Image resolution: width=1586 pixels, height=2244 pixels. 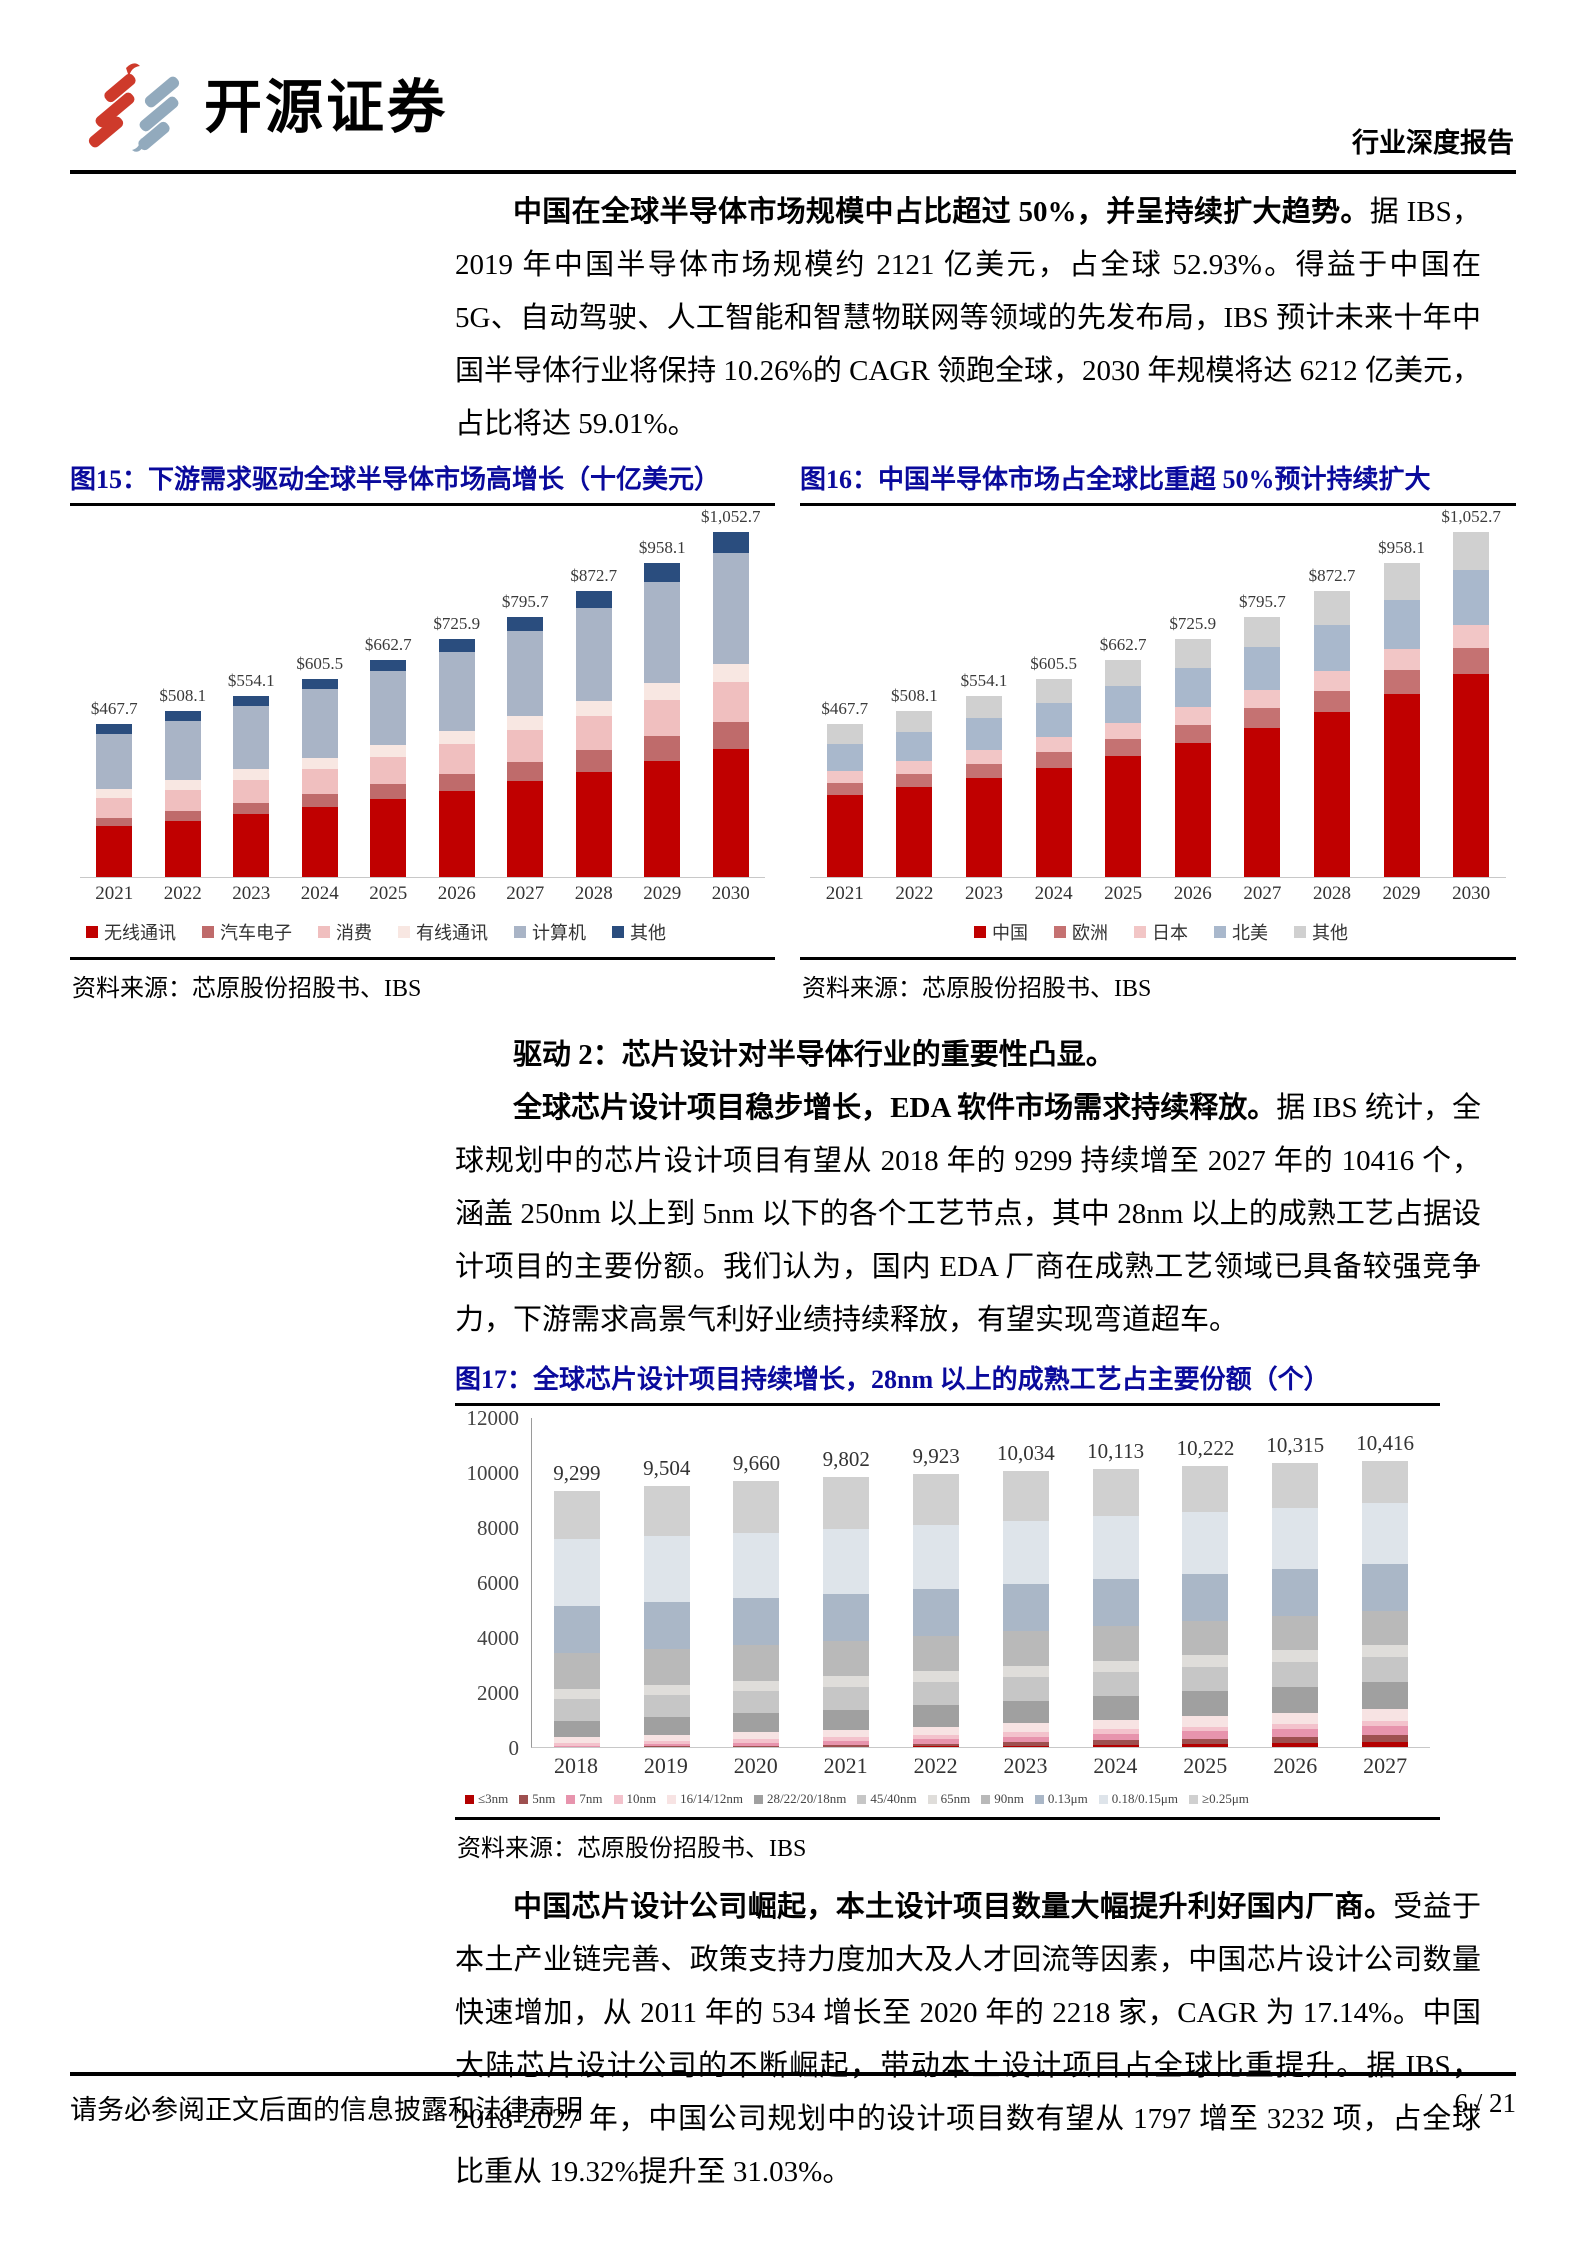 I want to click on x-tick-label: 2025, so click(x=1123, y=893).